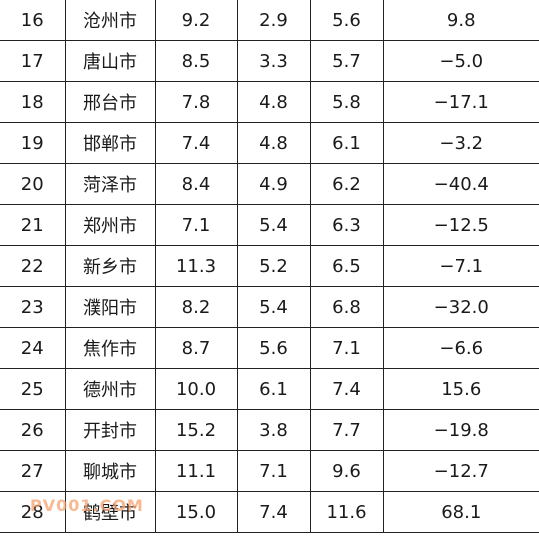 The width and height of the screenshot is (539, 537). I want to click on rank-cell: 21, so click(33, 225).